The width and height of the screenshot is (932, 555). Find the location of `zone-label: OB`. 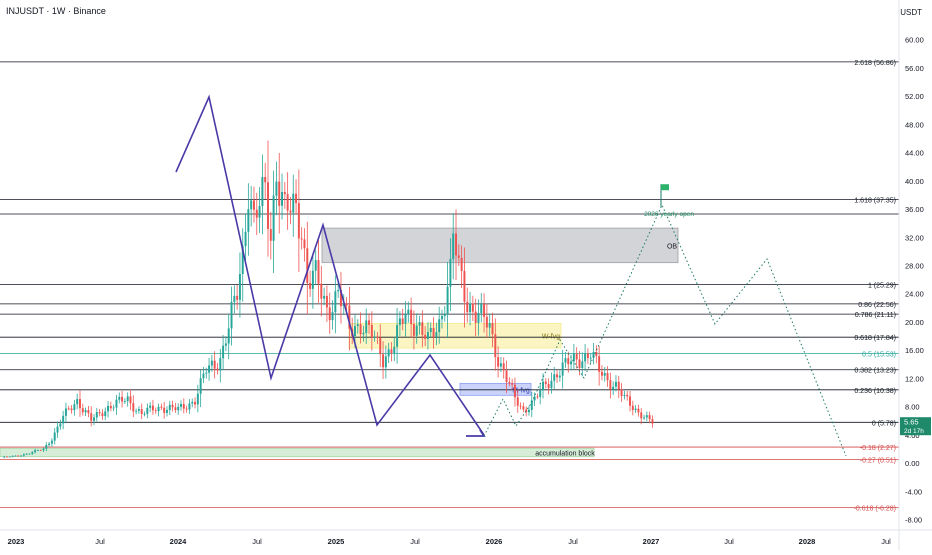

zone-label: OB is located at coordinates (672, 246).